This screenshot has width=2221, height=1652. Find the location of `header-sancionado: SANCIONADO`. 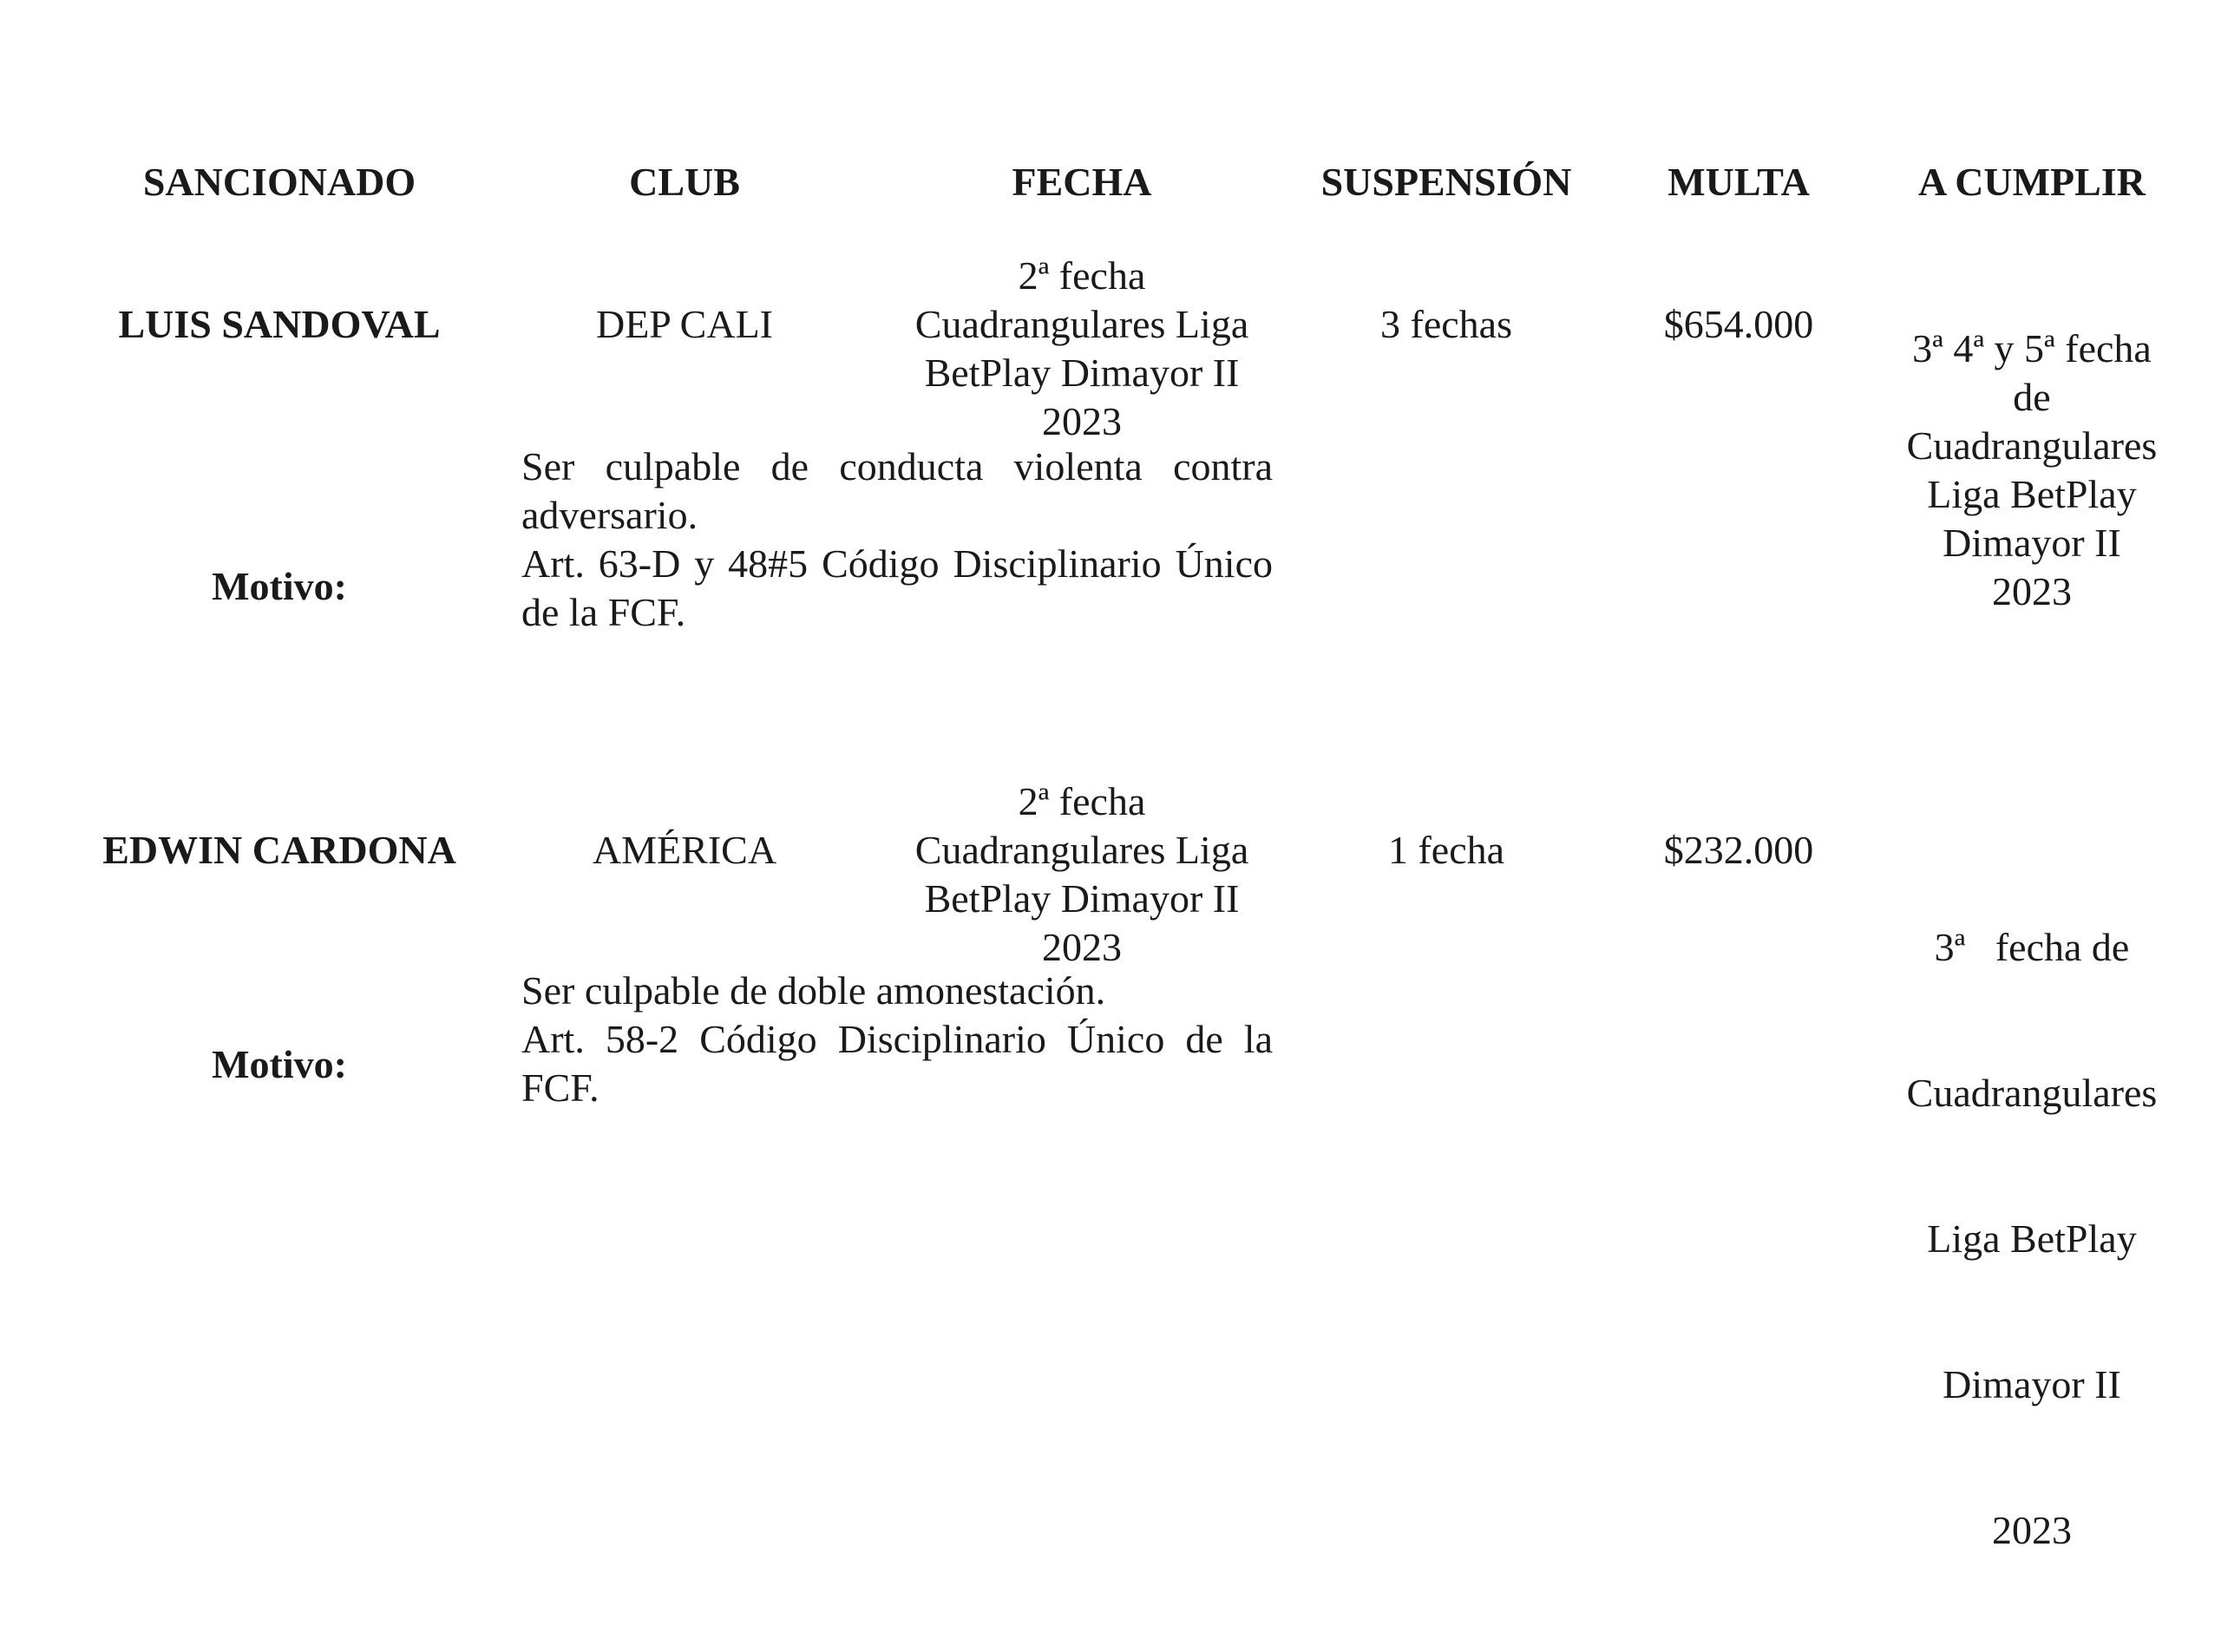

header-sancionado: SANCIONADO is located at coordinates (279, 182).